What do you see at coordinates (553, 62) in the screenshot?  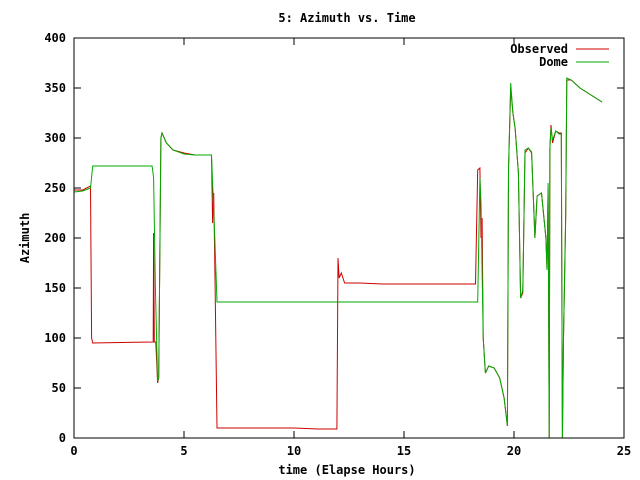 I see `legend-label-dome: Dome` at bounding box center [553, 62].